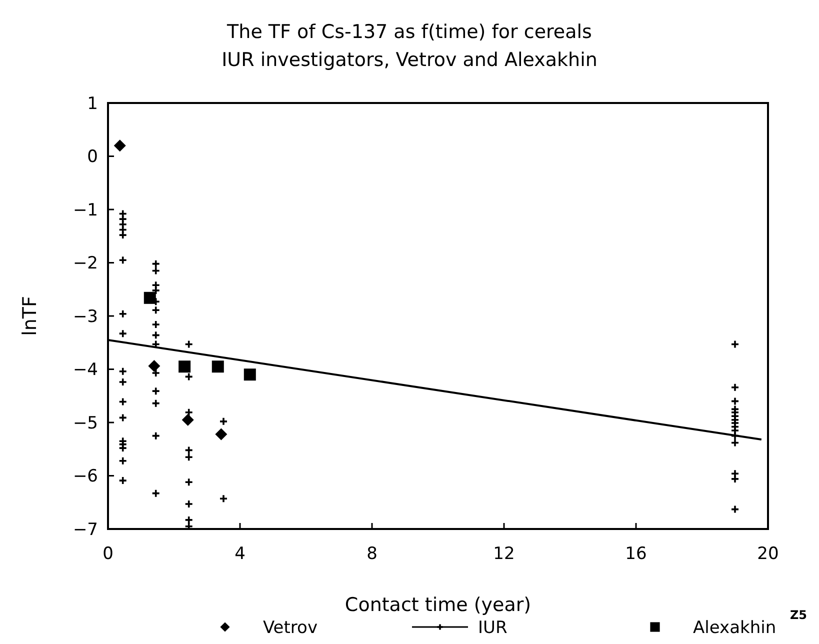  What do you see at coordinates (504, 554) in the screenshot?
I see `x-tick-label: 12` at bounding box center [504, 554].